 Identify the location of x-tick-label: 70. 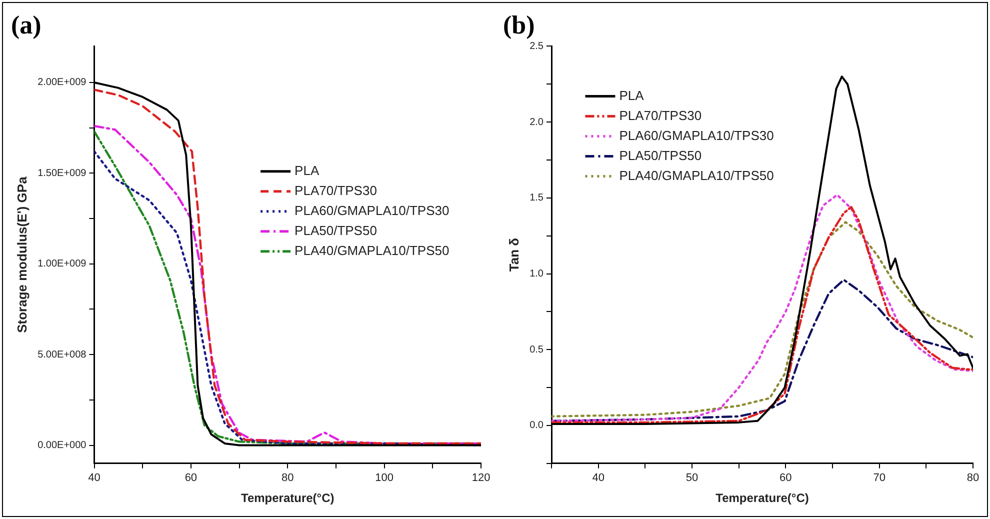
(879, 478).